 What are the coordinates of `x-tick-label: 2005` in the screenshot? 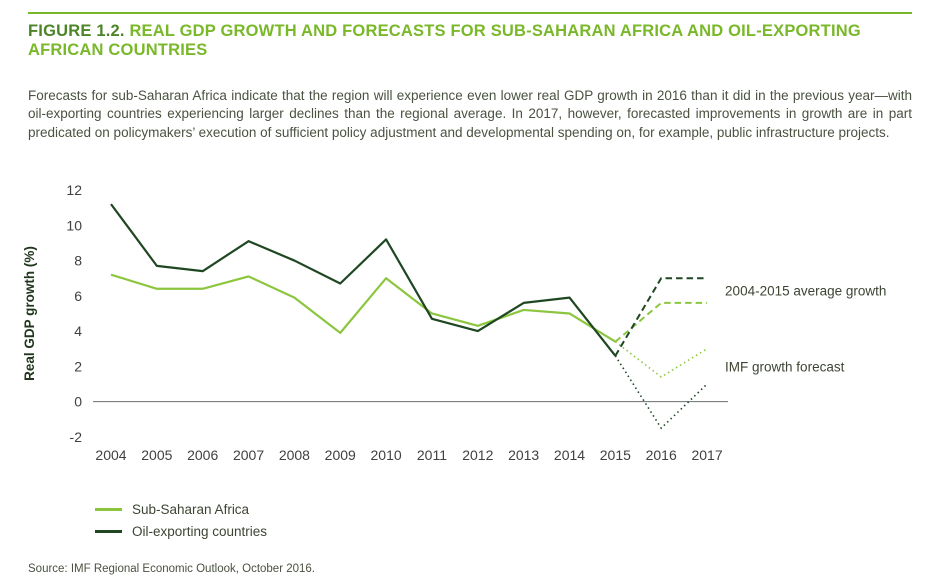 It's located at (156, 455).